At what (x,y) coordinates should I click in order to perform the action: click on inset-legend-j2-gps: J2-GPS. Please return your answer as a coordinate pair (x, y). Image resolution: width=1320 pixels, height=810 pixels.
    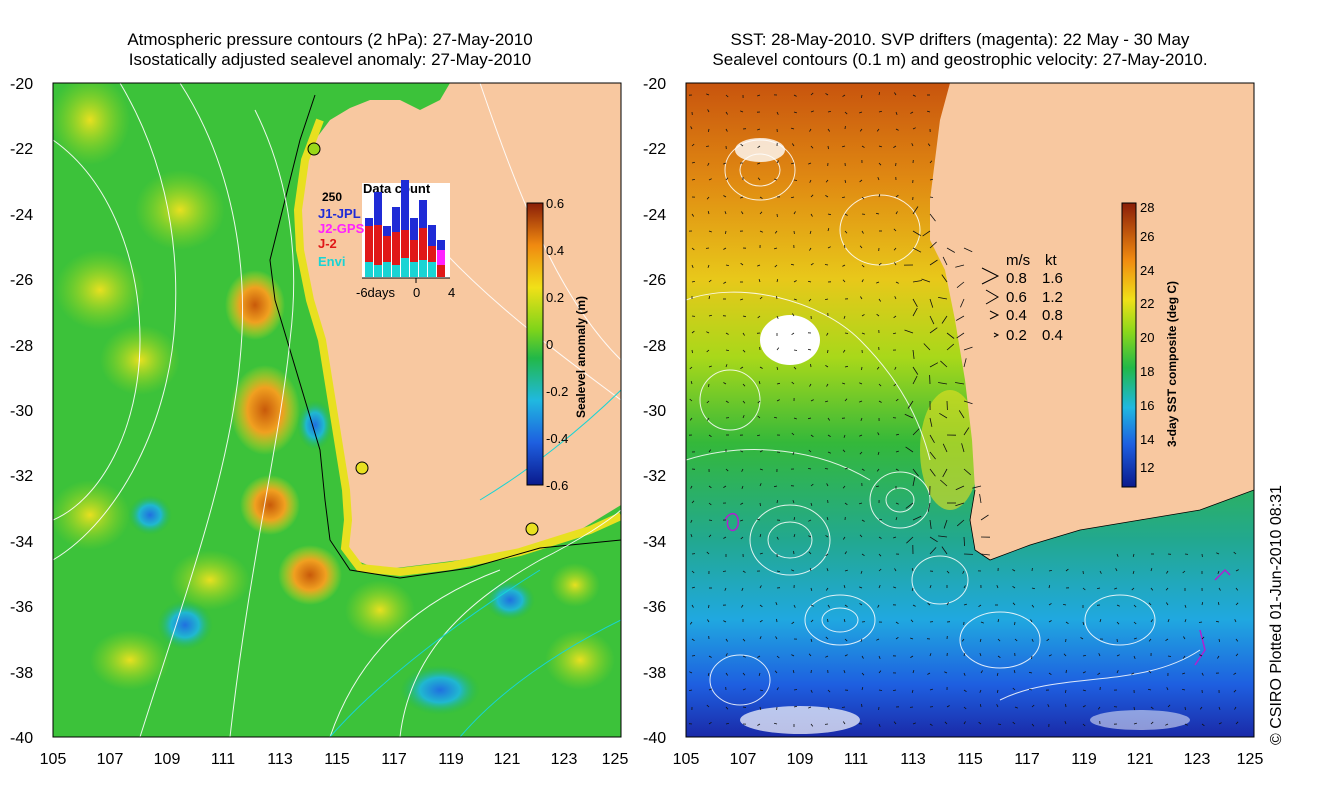
    Looking at the image, I should click on (341, 228).